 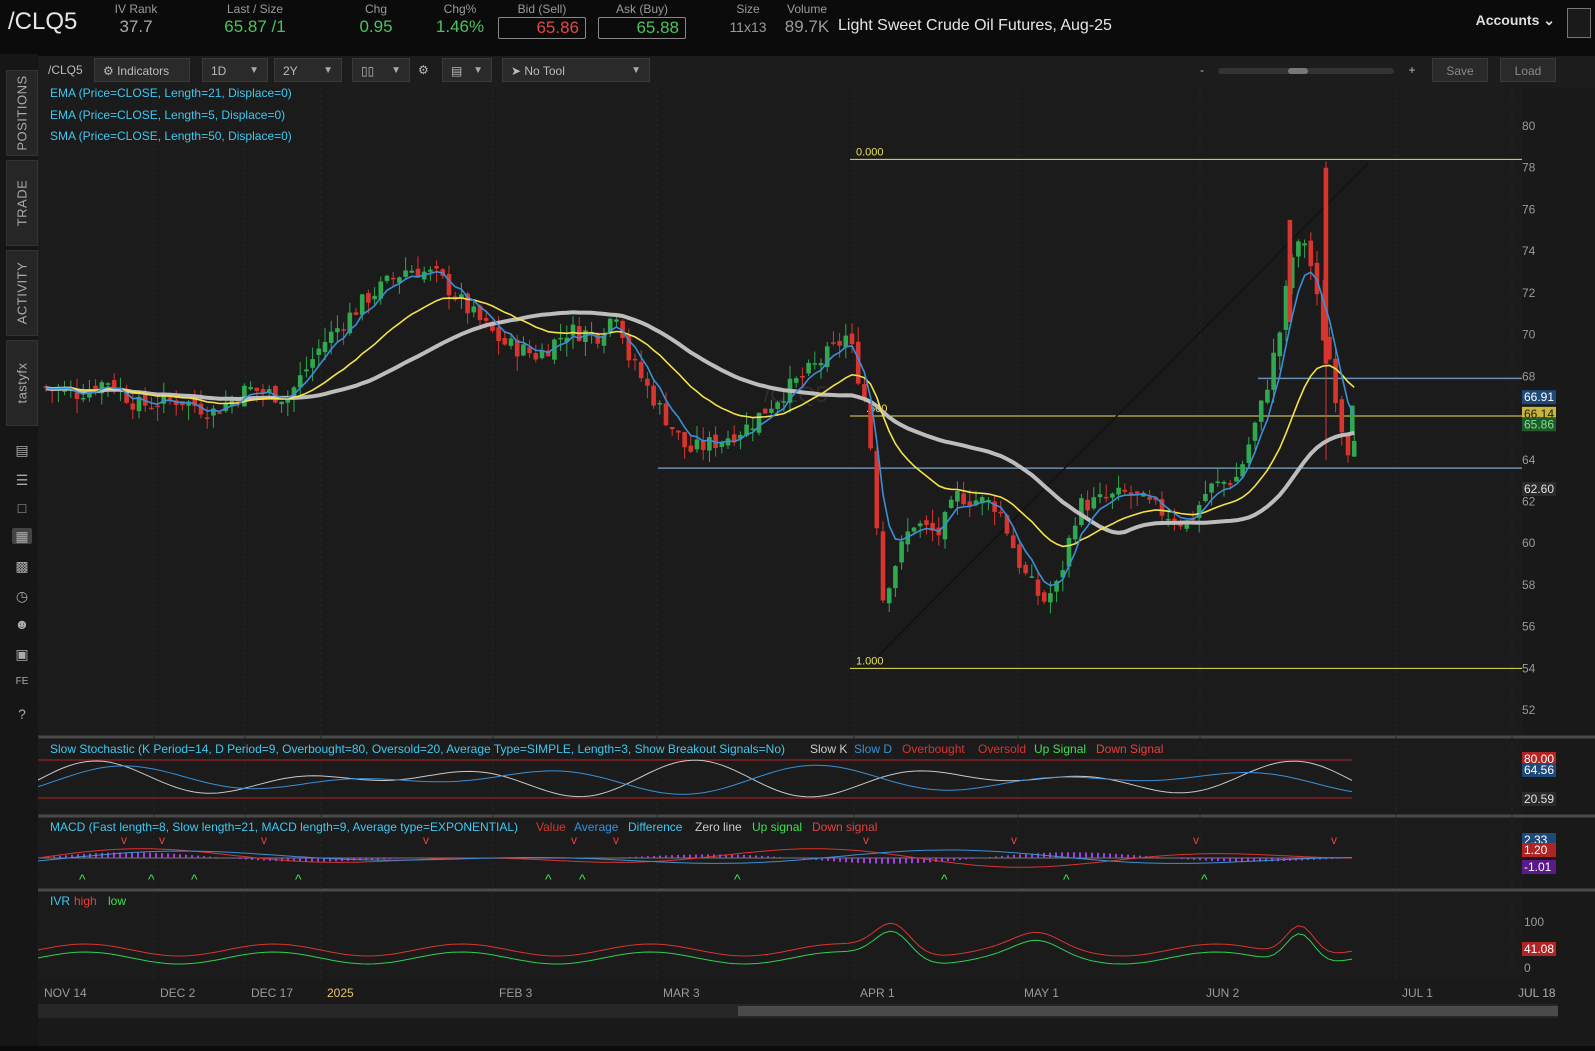 What do you see at coordinates (1529, 585) in the screenshot?
I see `y-tick-label: 58` at bounding box center [1529, 585].